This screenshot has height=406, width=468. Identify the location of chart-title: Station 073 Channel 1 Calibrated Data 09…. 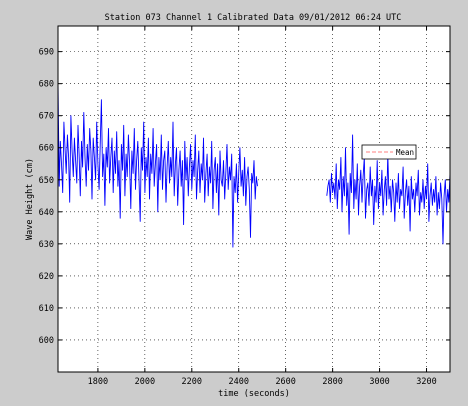
(253, 18).